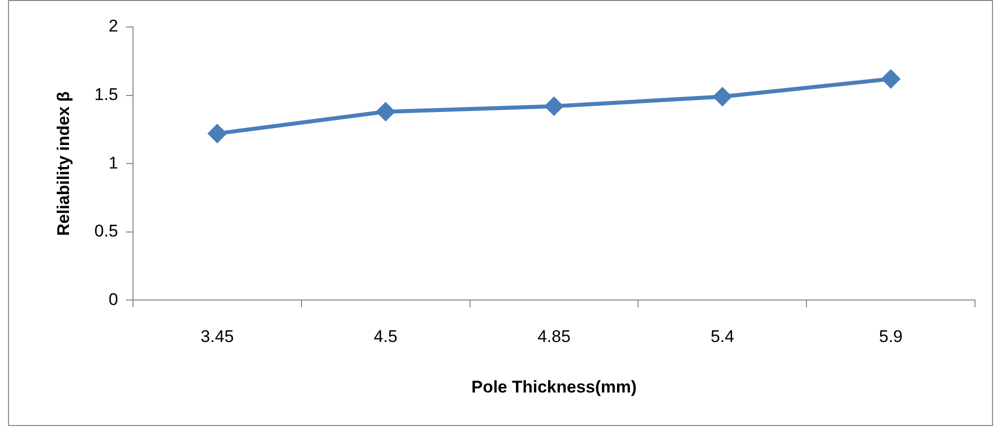 The width and height of the screenshot is (995, 428). I want to click on y-tick-label: 0.5, so click(106, 231).